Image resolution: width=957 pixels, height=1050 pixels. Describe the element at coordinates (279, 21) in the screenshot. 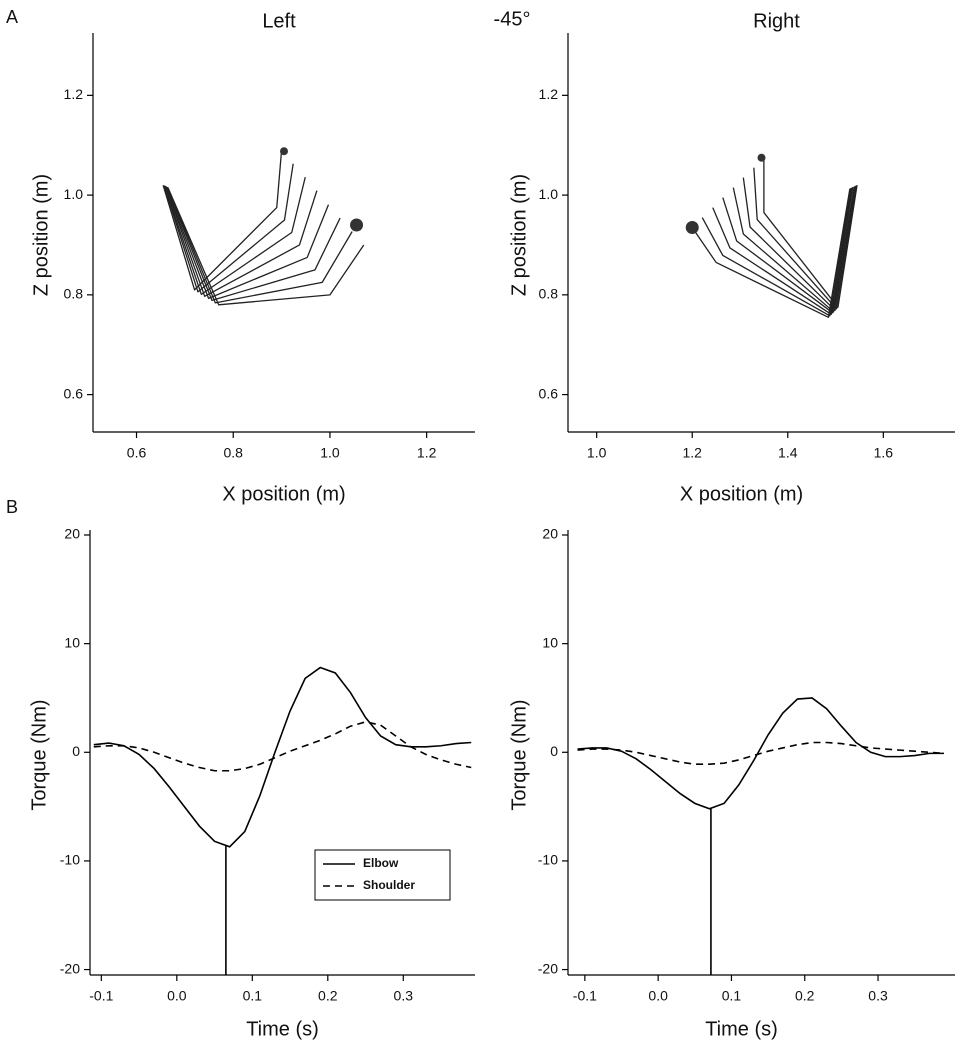

I see `panel-title: Left` at that location.